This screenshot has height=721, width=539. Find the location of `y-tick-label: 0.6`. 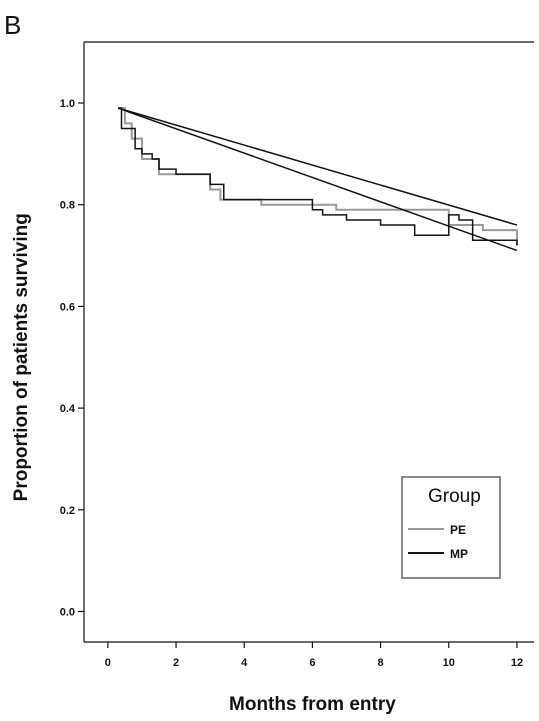

y-tick-label: 0.6 is located at coordinates (67, 307).